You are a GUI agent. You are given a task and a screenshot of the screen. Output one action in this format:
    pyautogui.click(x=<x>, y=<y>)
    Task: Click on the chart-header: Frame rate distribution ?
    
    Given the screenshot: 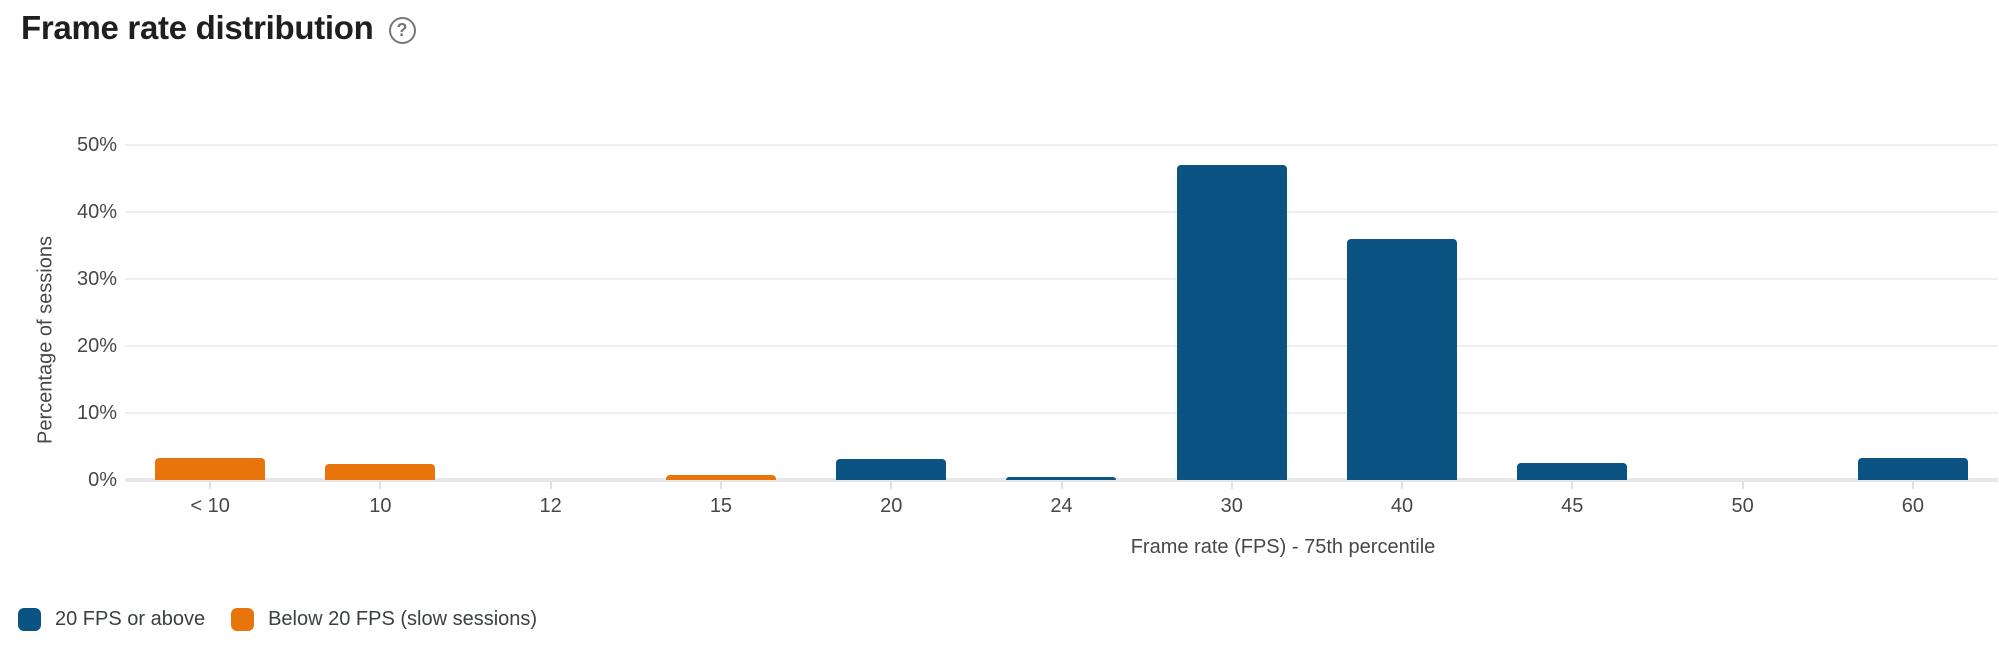 What is the action you would take?
    pyautogui.click(x=218, y=28)
    